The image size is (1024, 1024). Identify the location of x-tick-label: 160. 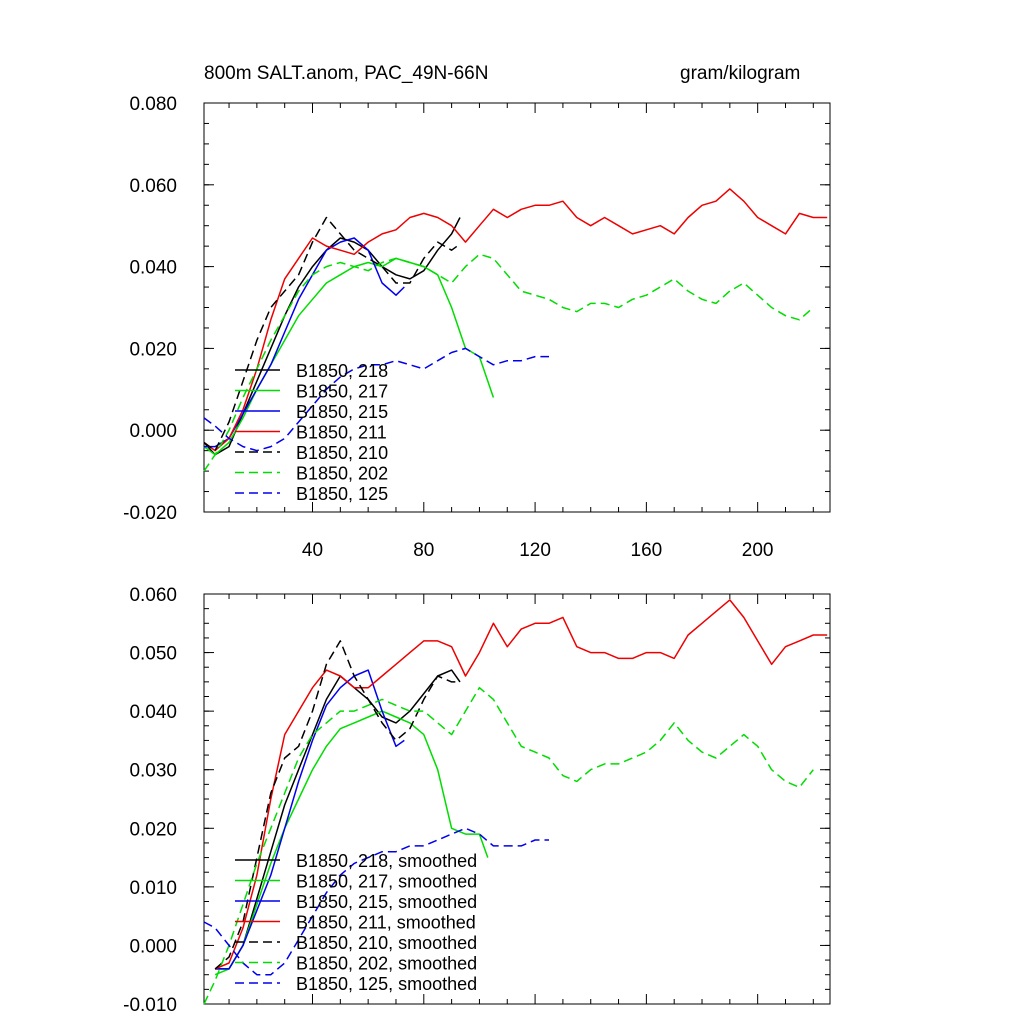
(647, 550).